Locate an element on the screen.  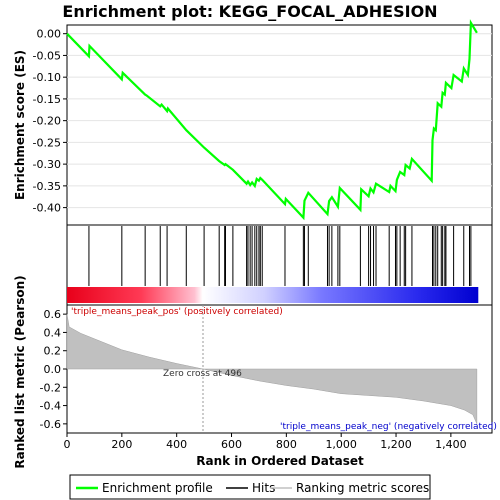
ranking-color-bar is located at coordinates (273, 295).